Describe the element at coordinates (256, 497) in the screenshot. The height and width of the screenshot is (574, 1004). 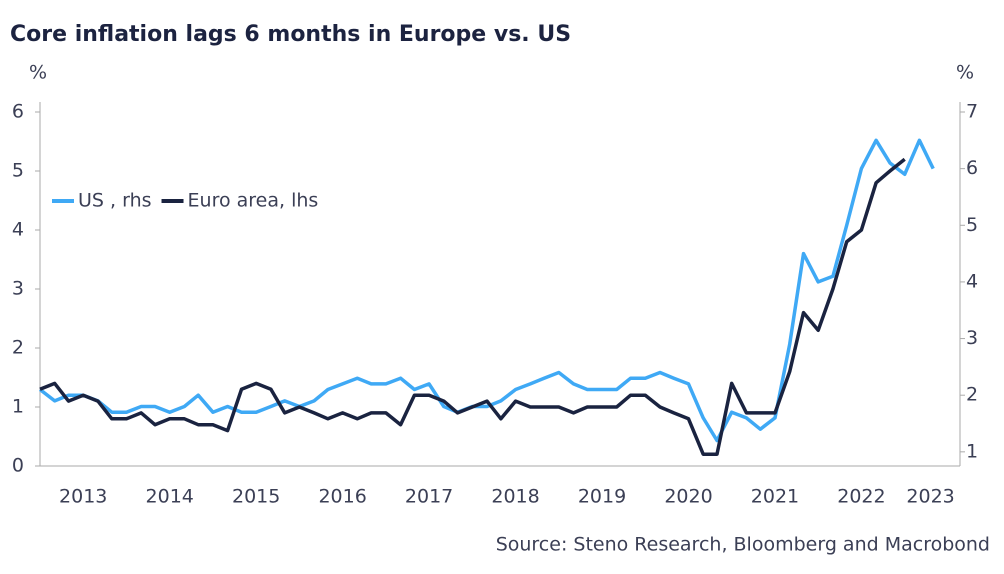
I see `x-tick-label: 2015` at that location.